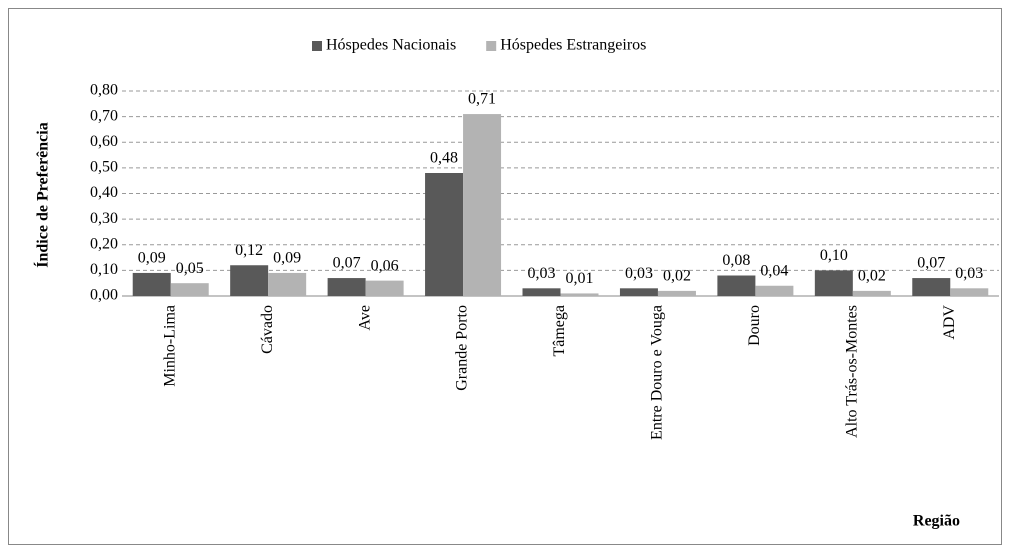 The image size is (1010, 549). Describe the element at coordinates (104, 115) in the screenshot. I see `y-tick-label: 0,70` at that location.